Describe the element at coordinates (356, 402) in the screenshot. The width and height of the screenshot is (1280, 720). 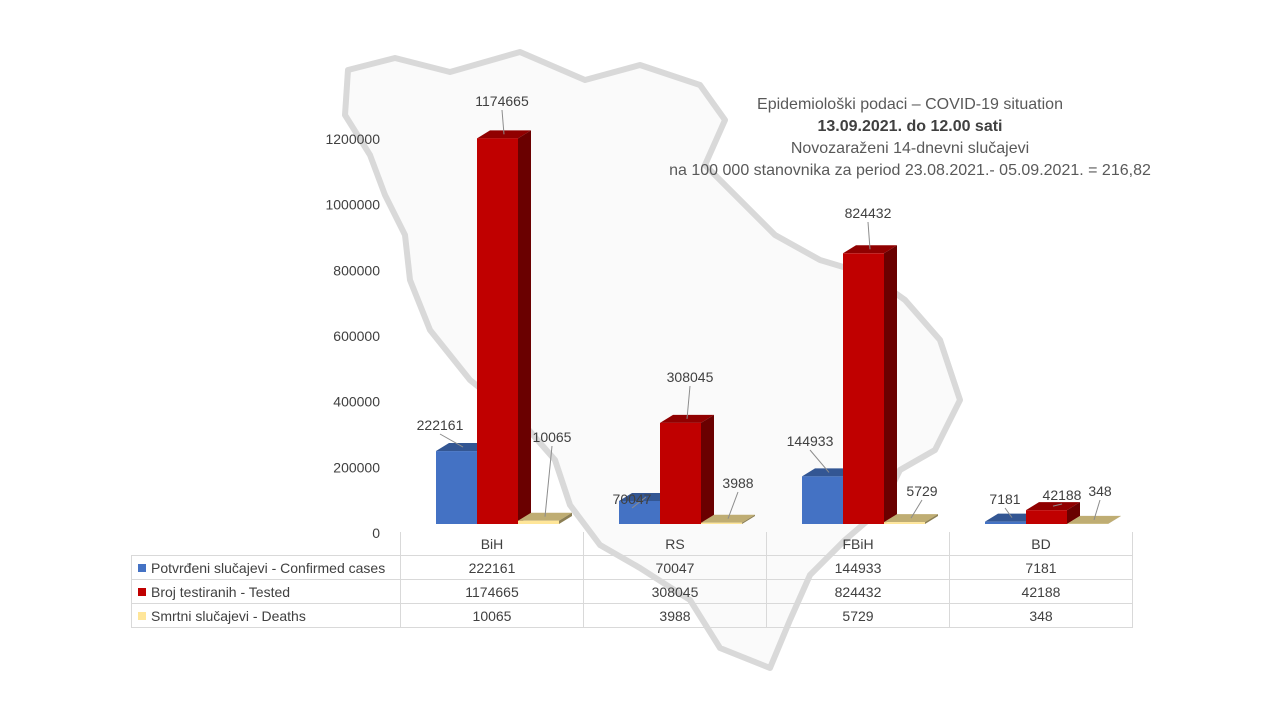
I see `y-tick-label: 400000` at that location.